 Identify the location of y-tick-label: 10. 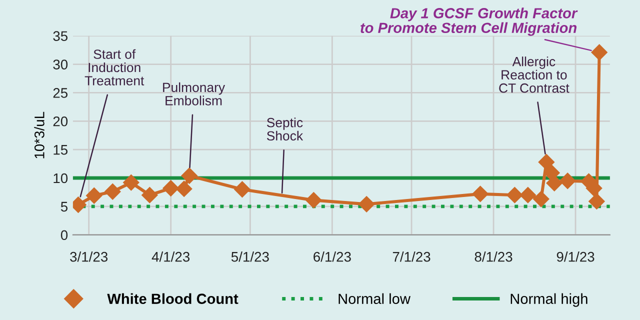
(61, 178).